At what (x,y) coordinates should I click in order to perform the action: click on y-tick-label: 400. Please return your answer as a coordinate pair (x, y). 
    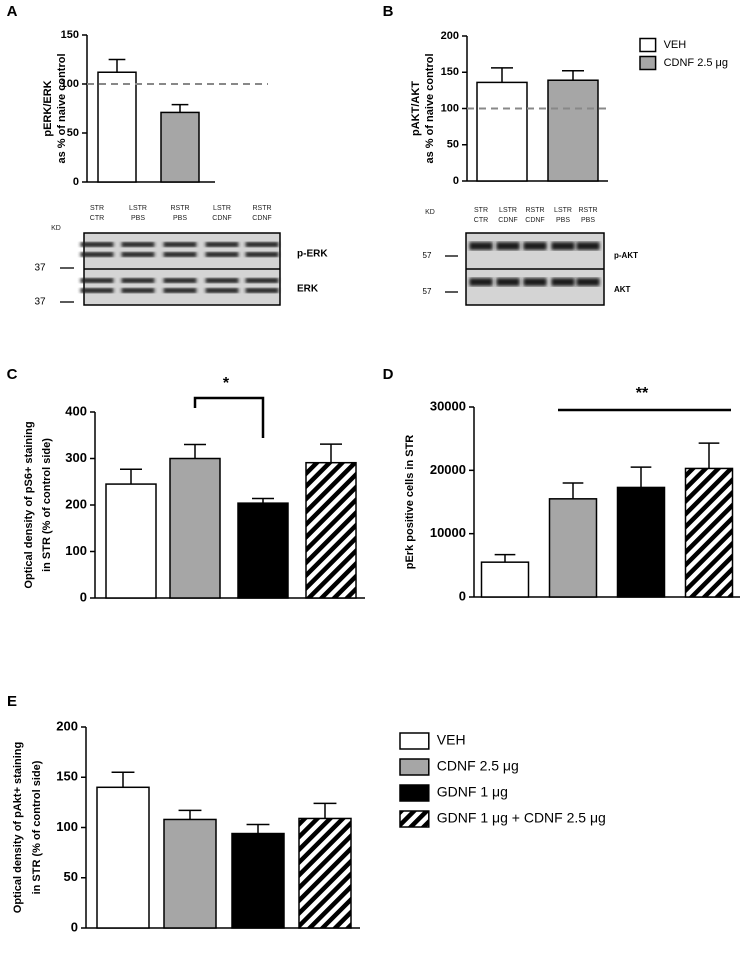
    Looking at the image, I should click on (76, 410).